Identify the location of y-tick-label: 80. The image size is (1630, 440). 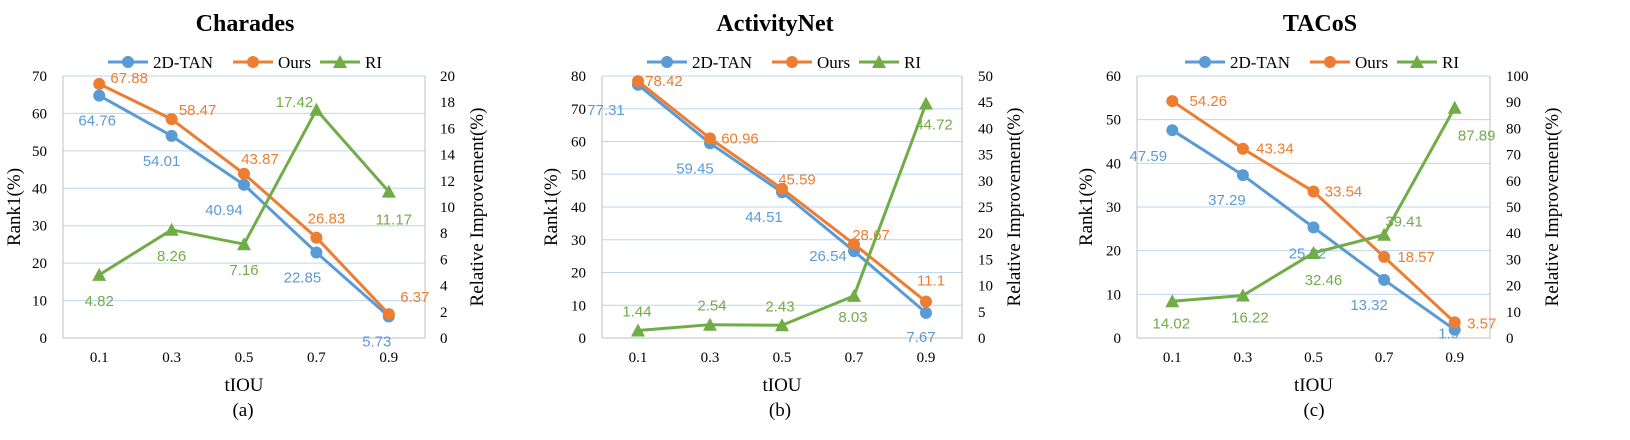
(578, 77).